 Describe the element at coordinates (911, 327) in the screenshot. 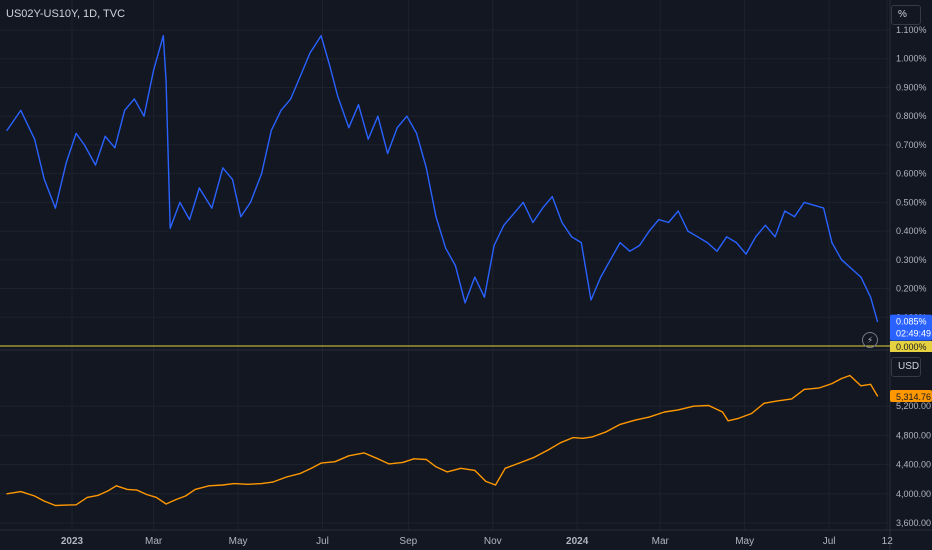

I see `last-price-label-top` at that location.